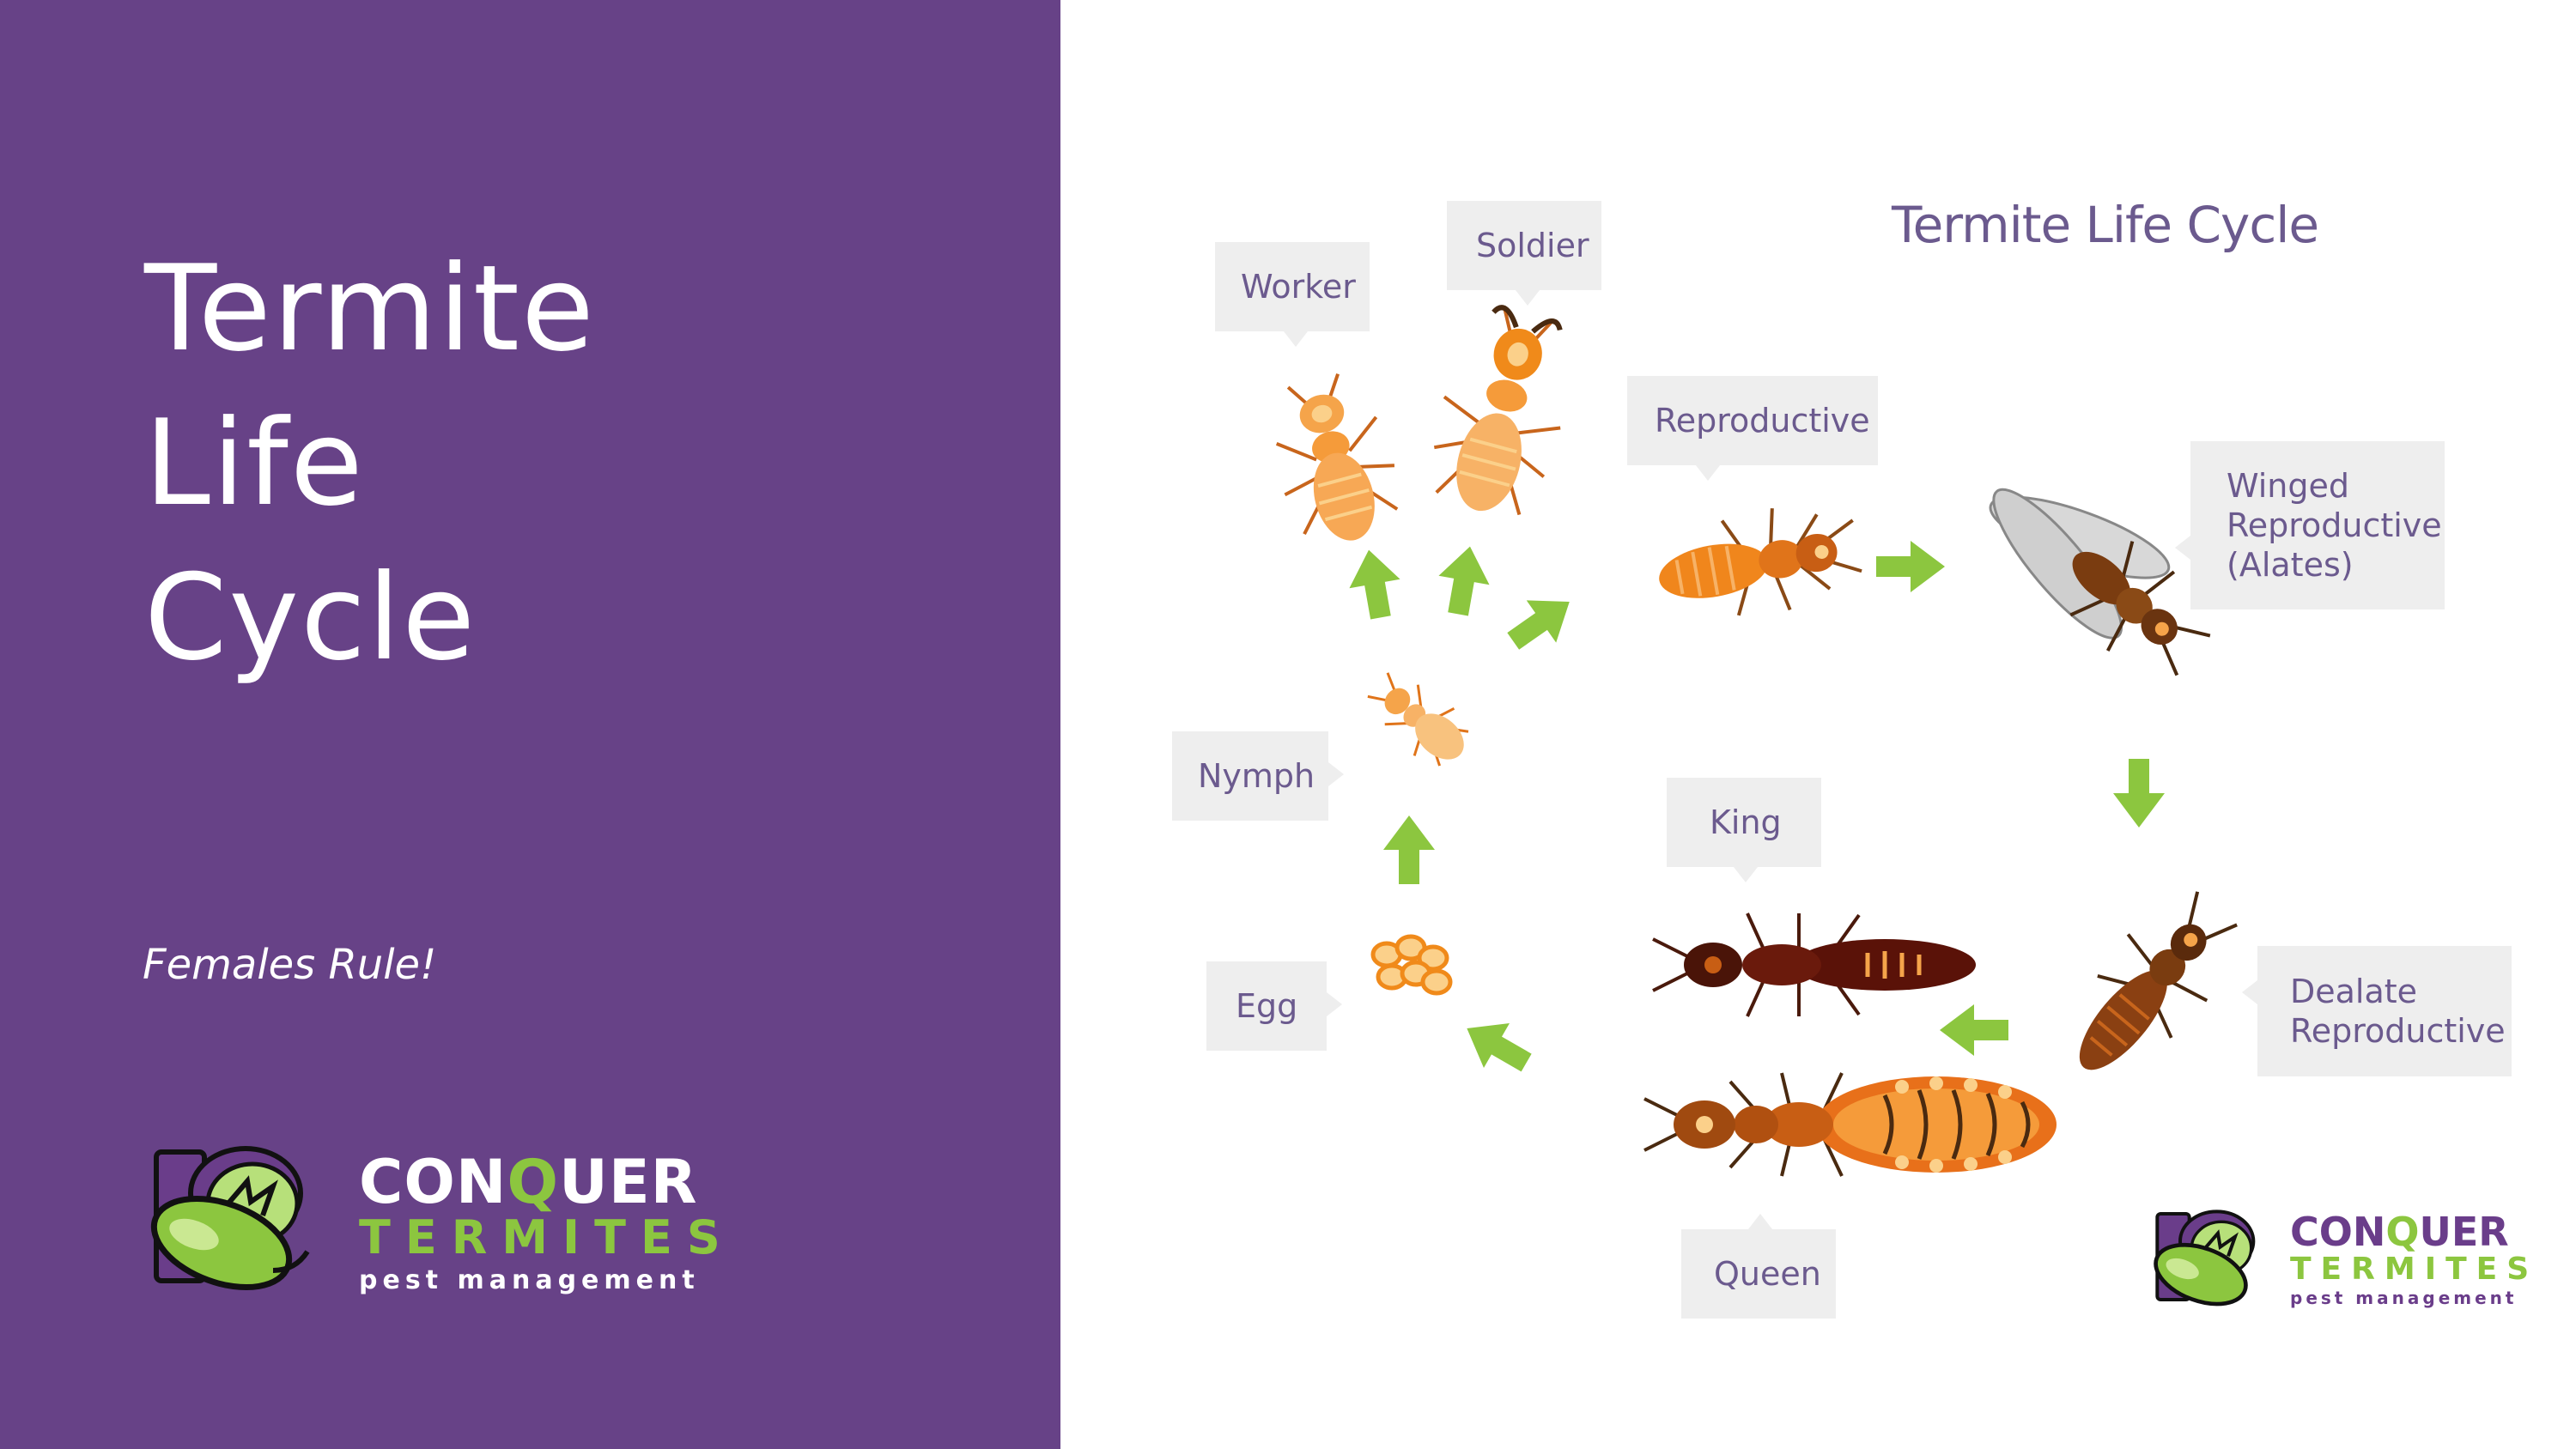 The height and width of the screenshot is (1449, 2576). Describe the element at coordinates (370, 463) in the screenshot. I see `slide-title: Termite Life Cycle` at that location.